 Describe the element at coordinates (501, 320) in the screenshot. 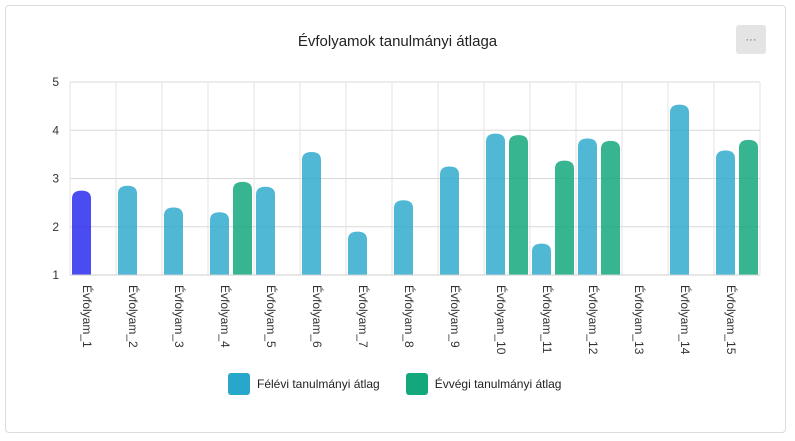

I see `x-tick-label: Évfolyam_10` at that location.